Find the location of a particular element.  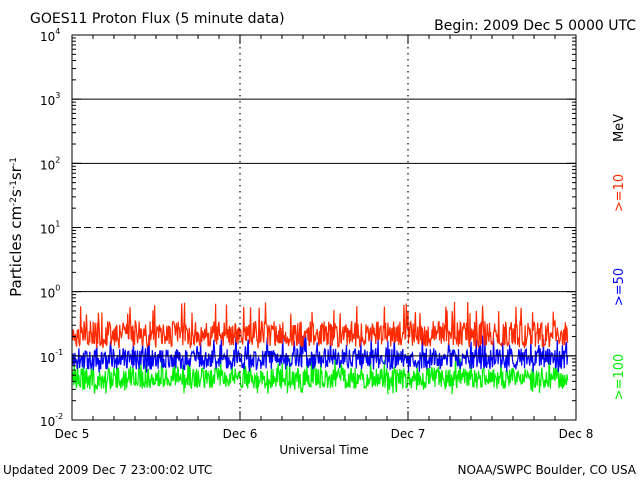

legend-unit: MeV is located at coordinates (619, 128).